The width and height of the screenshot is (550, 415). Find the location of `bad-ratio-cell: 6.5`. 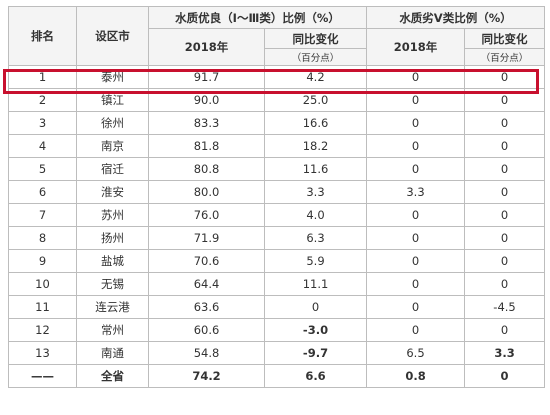

bad-ratio-cell: 6.5 is located at coordinates (416, 353).